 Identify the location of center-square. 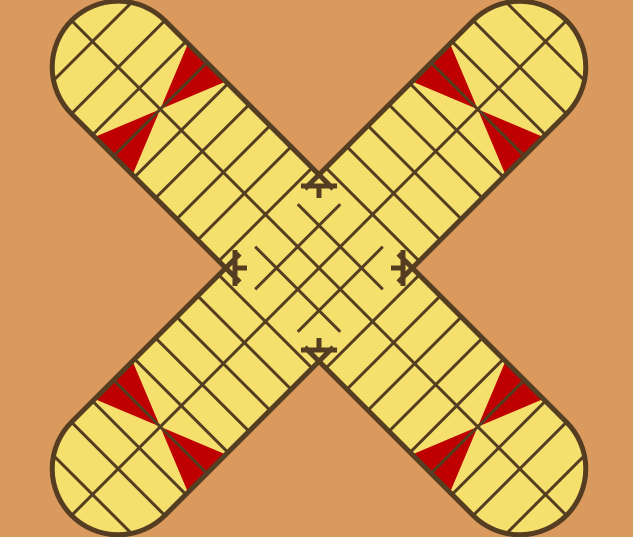
(319, 268).